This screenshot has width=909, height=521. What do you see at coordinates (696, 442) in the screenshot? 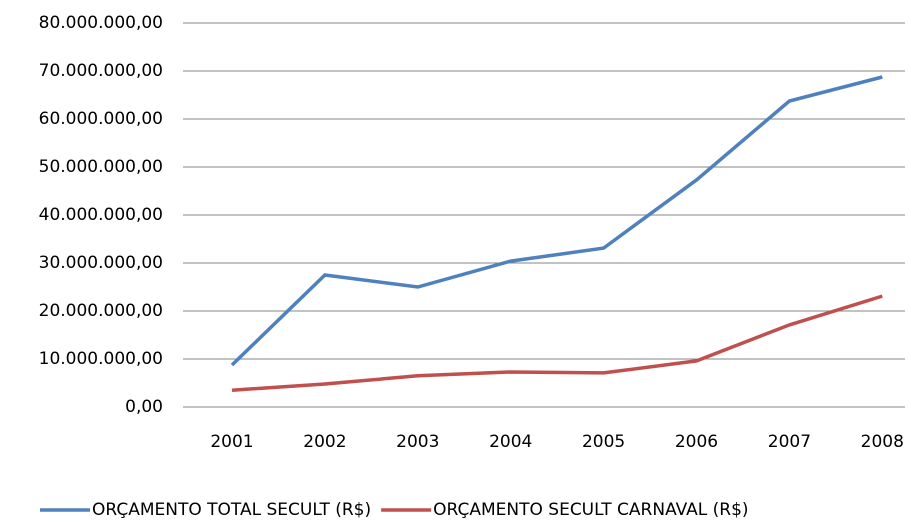
I see `x-tick-label: 2006` at bounding box center [696, 442].